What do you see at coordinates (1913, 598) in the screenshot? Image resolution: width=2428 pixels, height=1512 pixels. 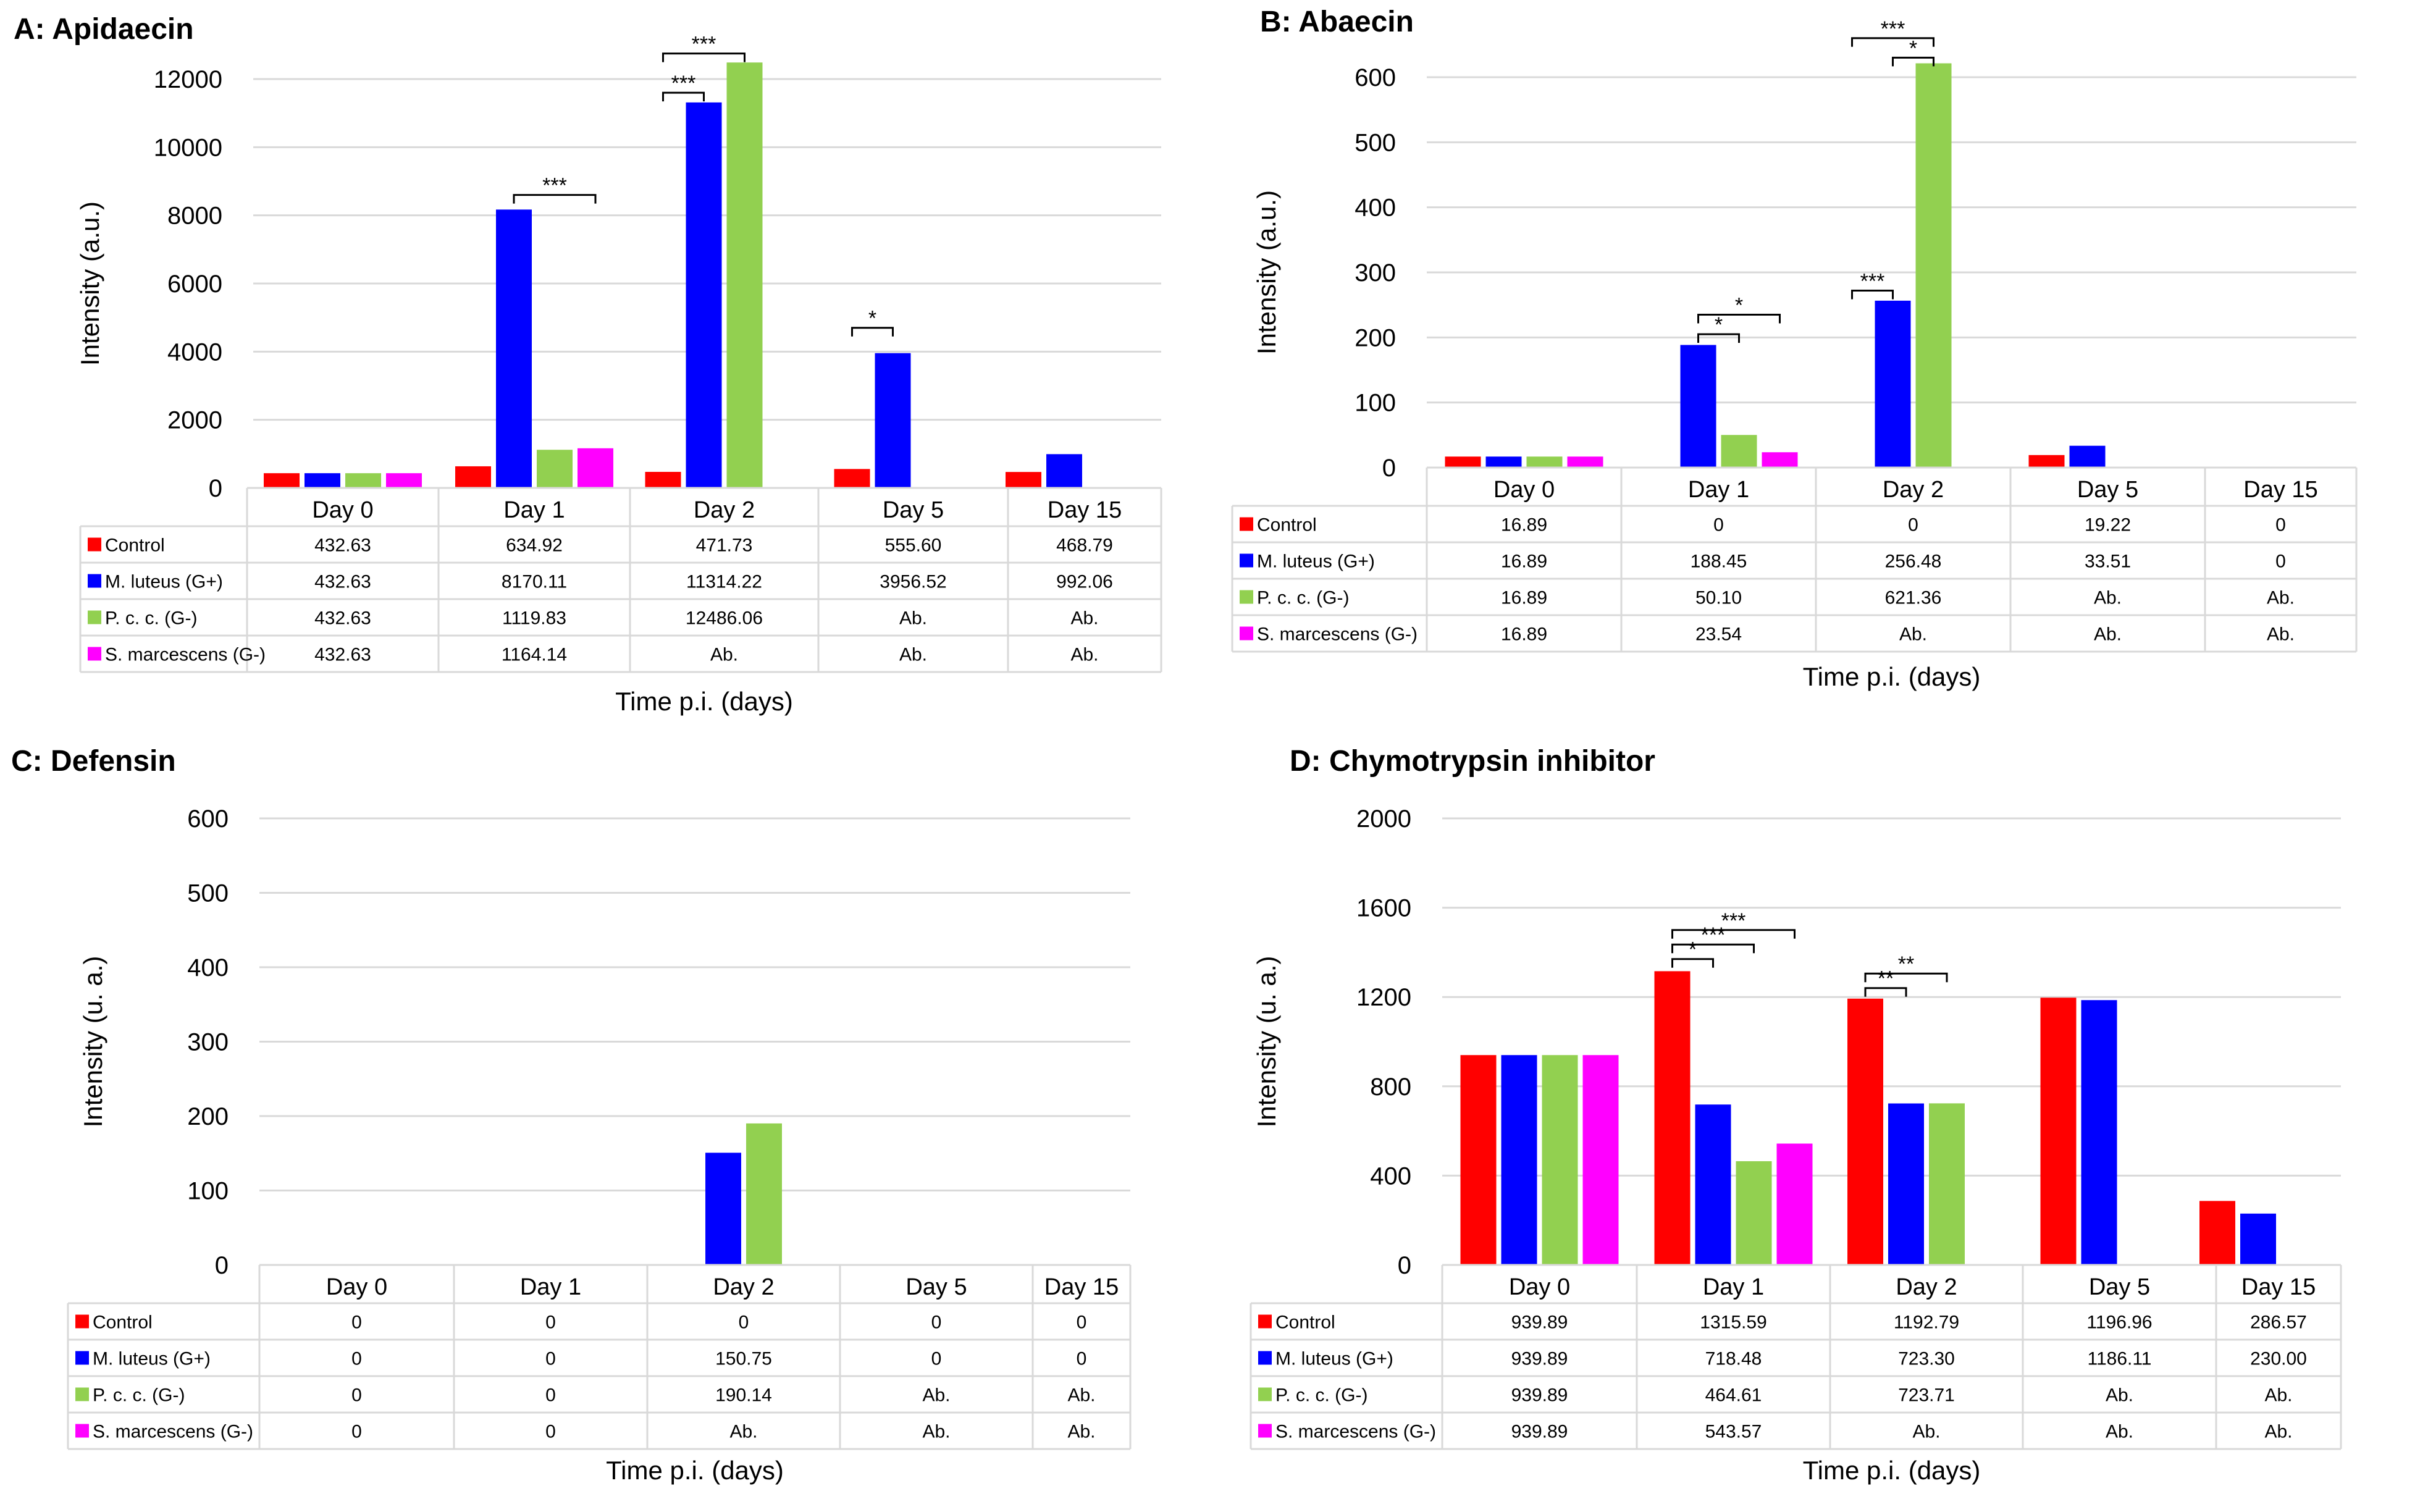 I see `data-cell: 621.36` at bounding box center [1913, 598].